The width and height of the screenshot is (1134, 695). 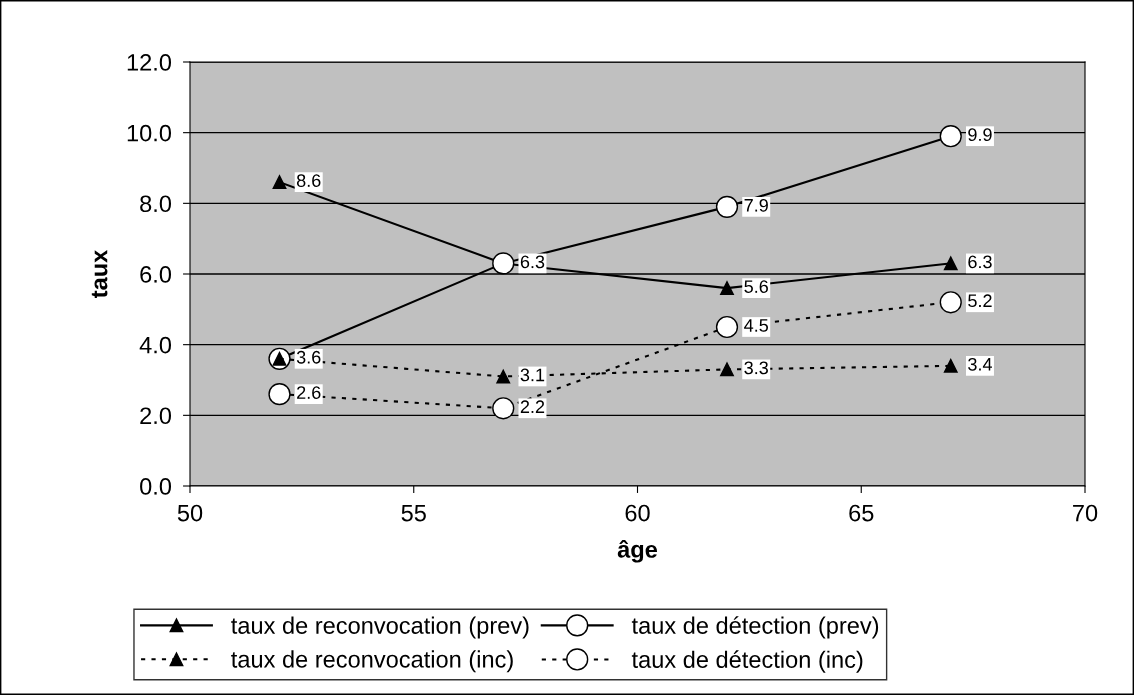 What do you see at coordinates (156, 204) in the screenshot?
I see `y-tick-label: 8.0` at bounding box center [156, 204].